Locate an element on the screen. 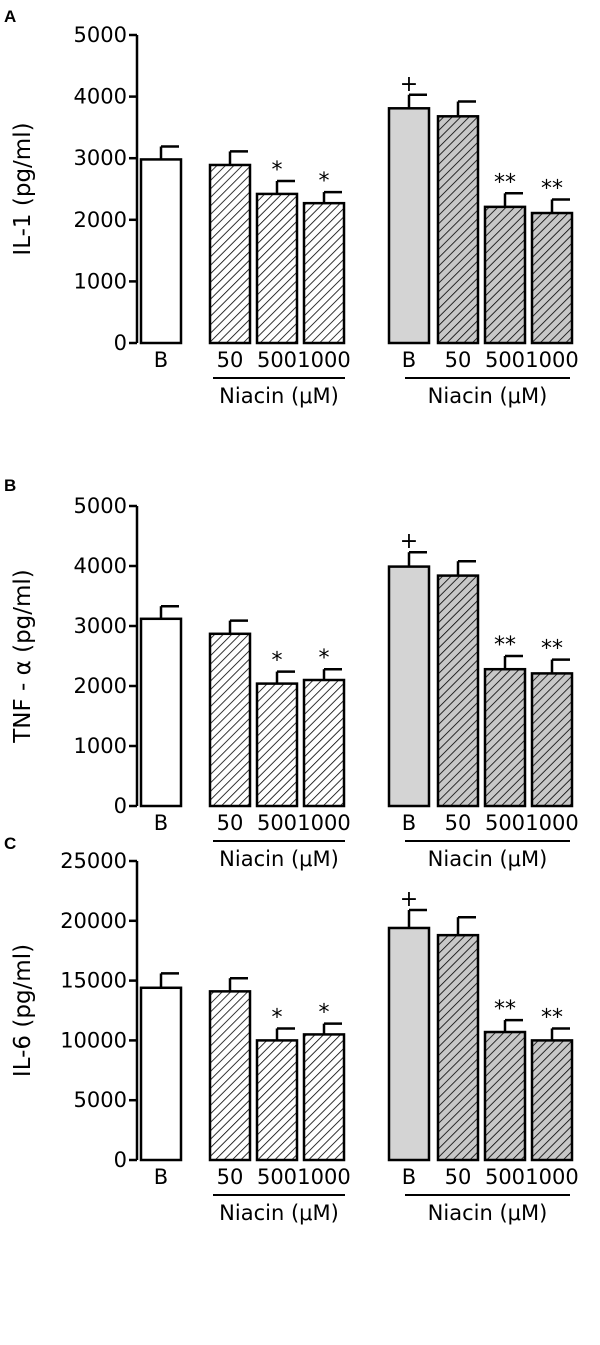 The width and height of the screenshot is (600, 1345). y-tick-label: 20000 is located at coordinates (93, 921).